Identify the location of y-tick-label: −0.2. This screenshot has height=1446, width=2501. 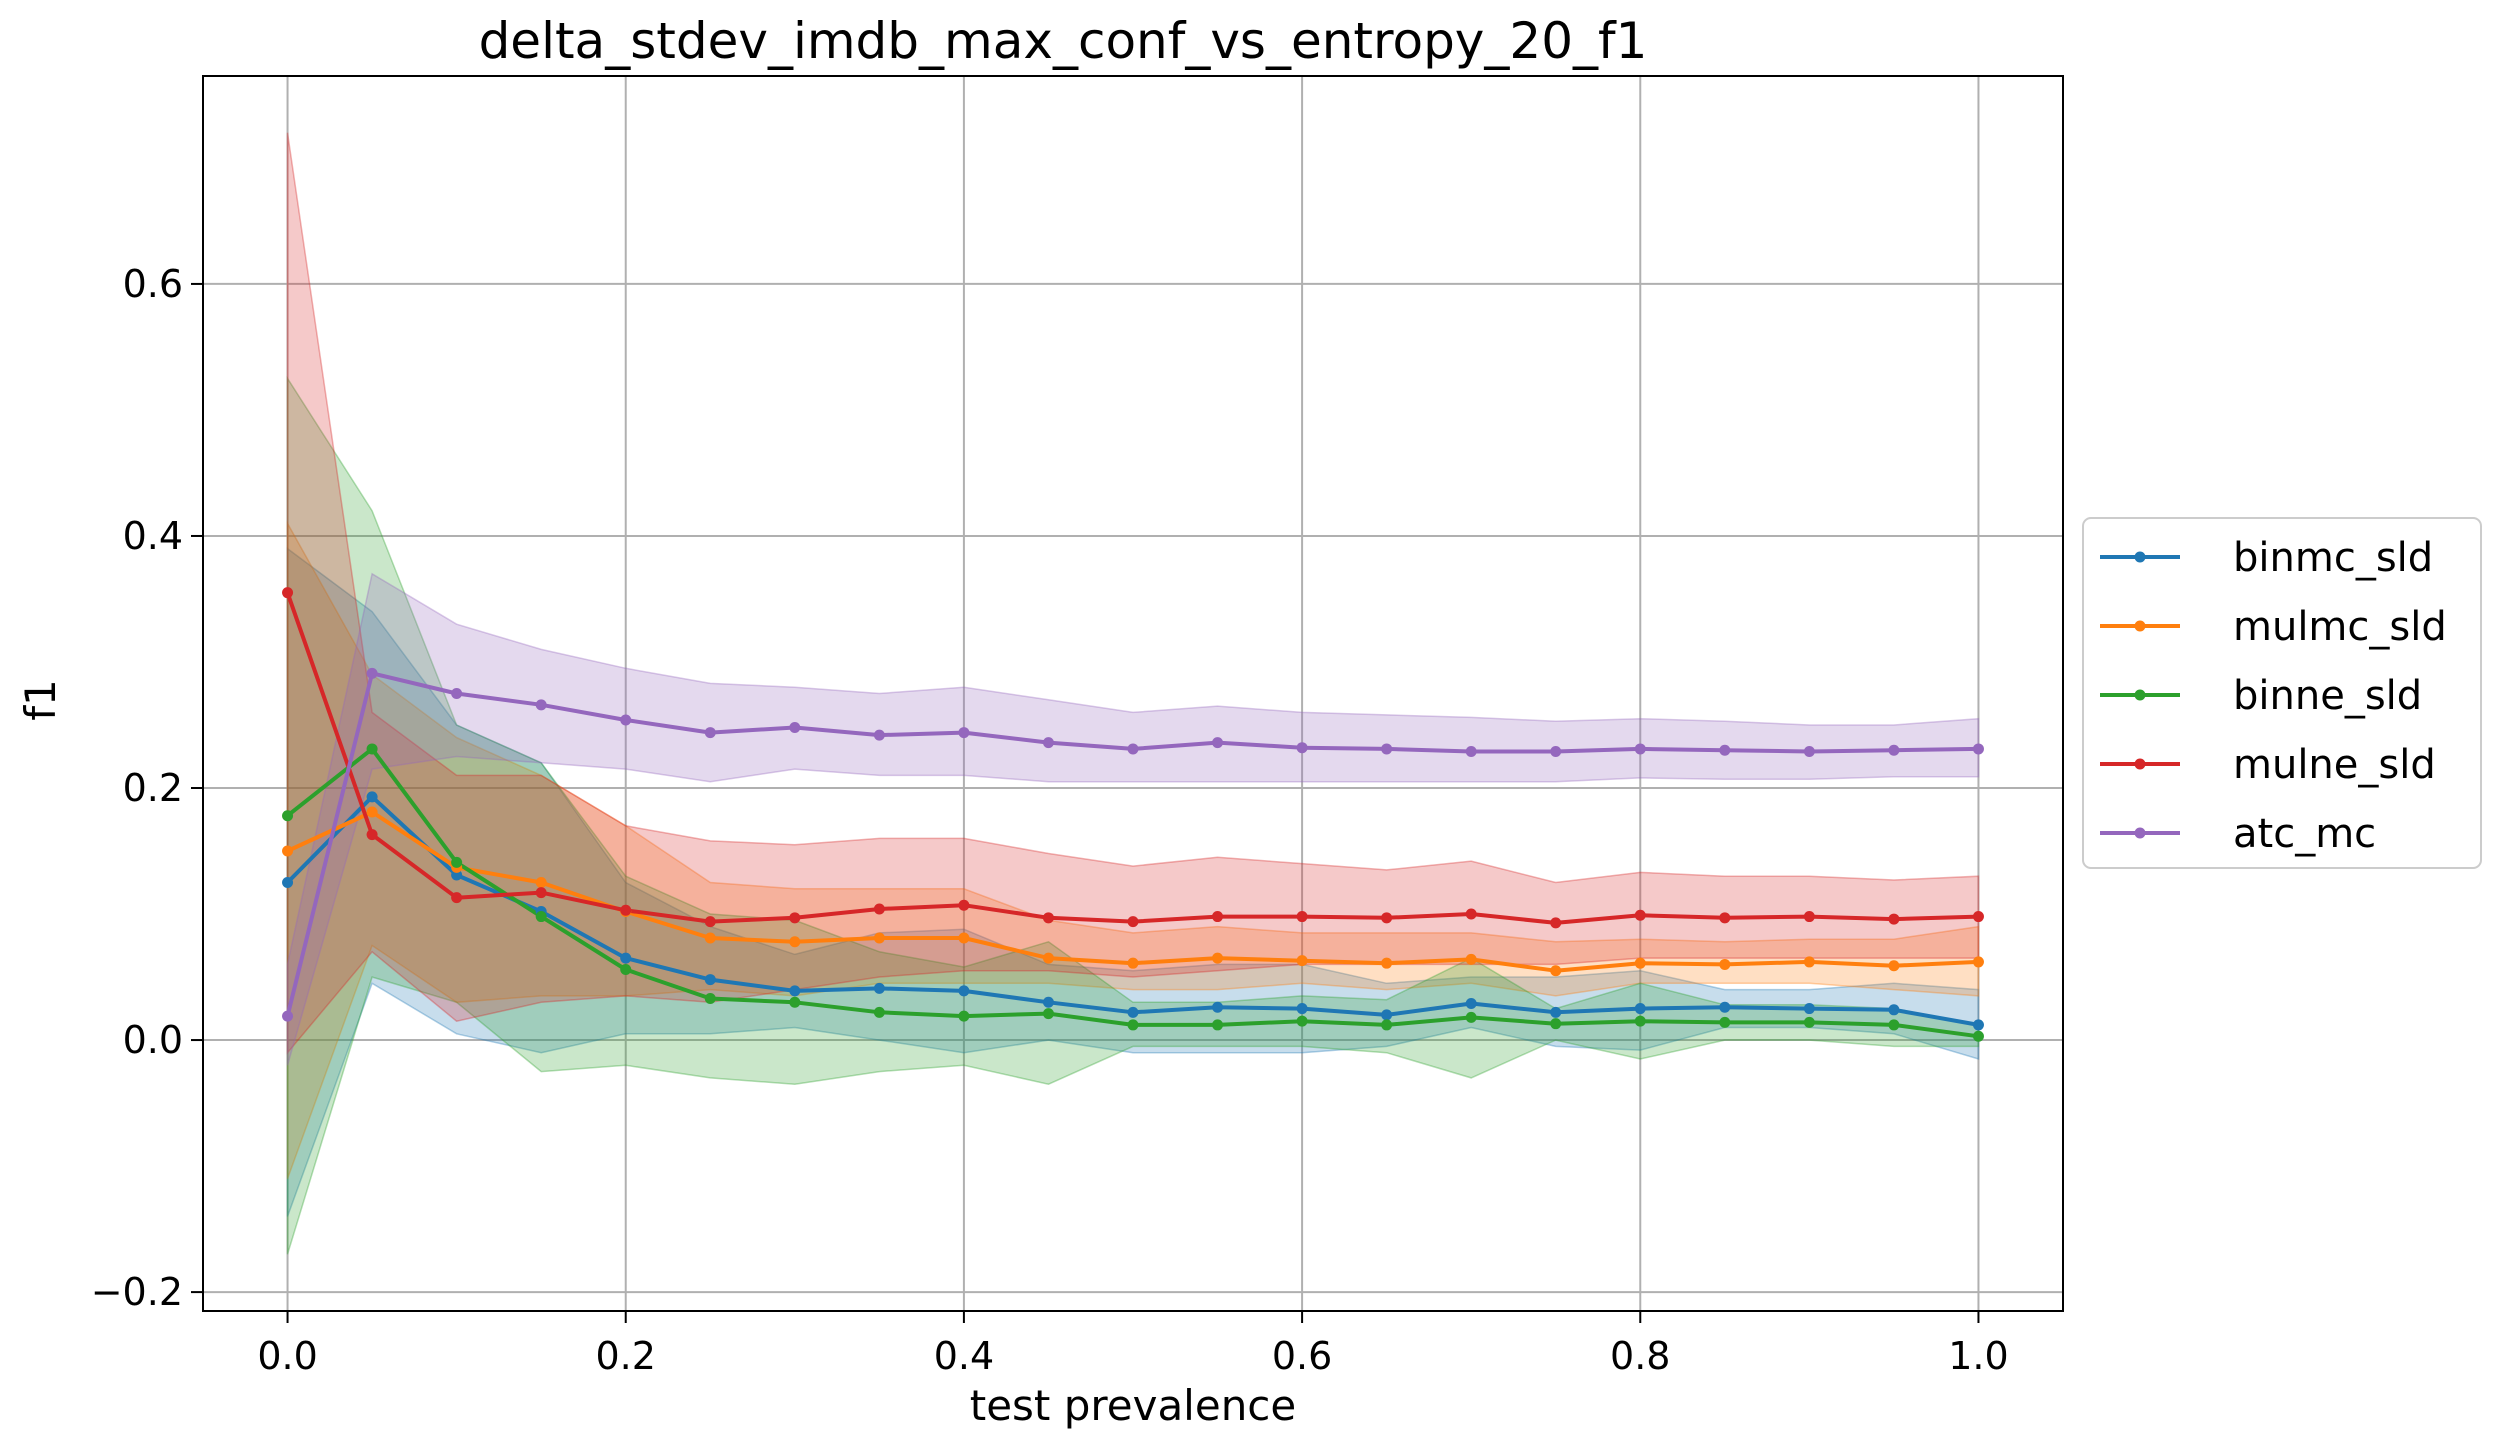
(137, 1292).